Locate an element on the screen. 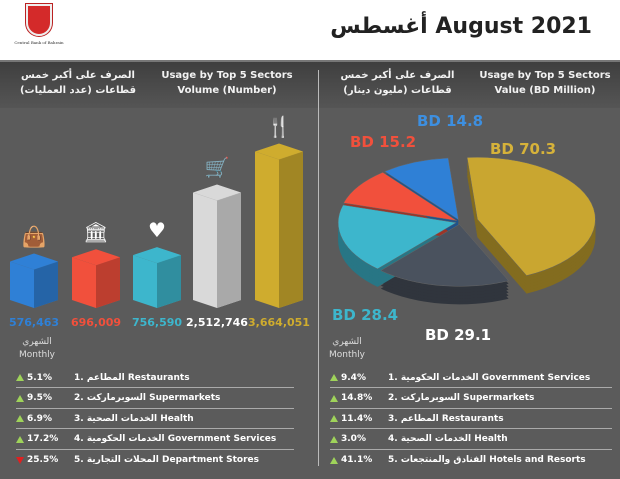 This screenshot has width=620, height=479. table-row: 3.0% 4. الخدمات الصحية Health is located at coordinates (471, 440).